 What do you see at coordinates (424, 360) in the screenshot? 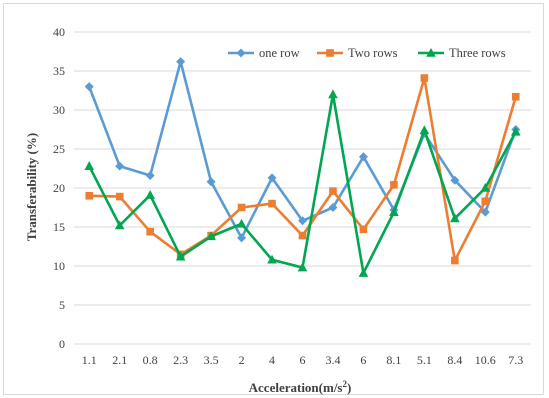
I see `x-tick-label: 5.1` at bounding box center [424, 360].